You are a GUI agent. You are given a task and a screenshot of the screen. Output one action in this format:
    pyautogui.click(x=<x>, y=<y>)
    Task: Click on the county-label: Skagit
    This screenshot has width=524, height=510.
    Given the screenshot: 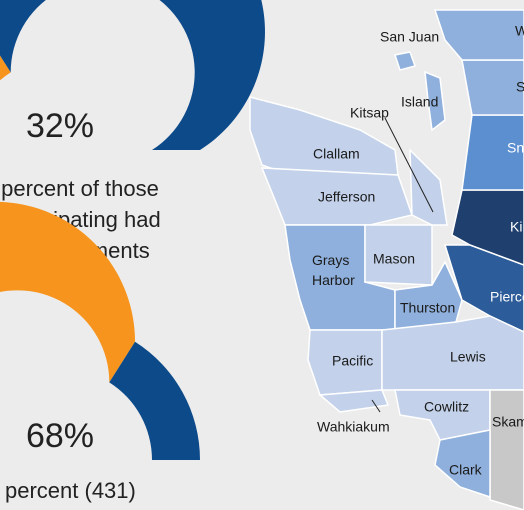 What is the action you would take?
    pyautogui.click(x=520, y=87)
    